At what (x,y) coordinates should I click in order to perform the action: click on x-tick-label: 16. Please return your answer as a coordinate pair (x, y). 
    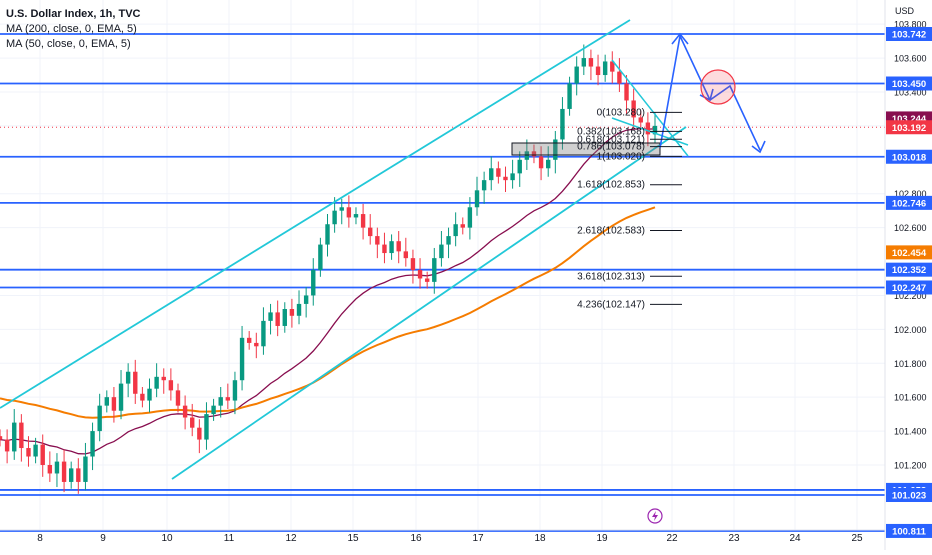
    Looking at the image, I should click on (416, 538).